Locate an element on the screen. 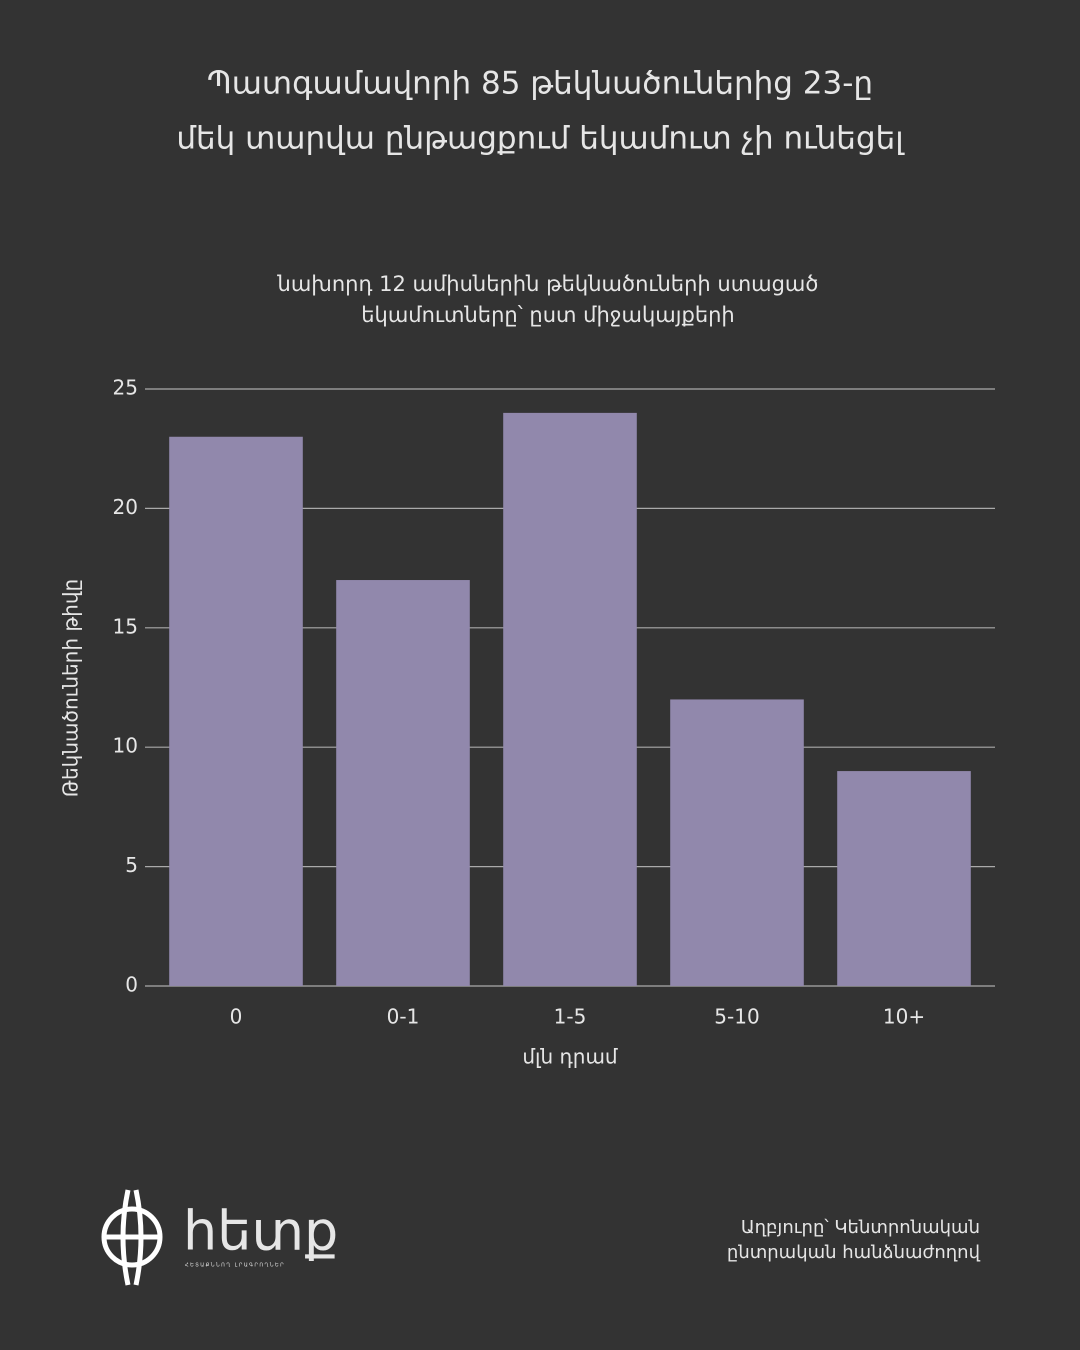 Image resolution: width=1080 pixels, height=1350 pixels. logo-tagline: ՀԵՏԱՔՆՆՈՂ ԼՐԱԳՐՈՂՆԵՐ is located at coordinates (235, 1266).